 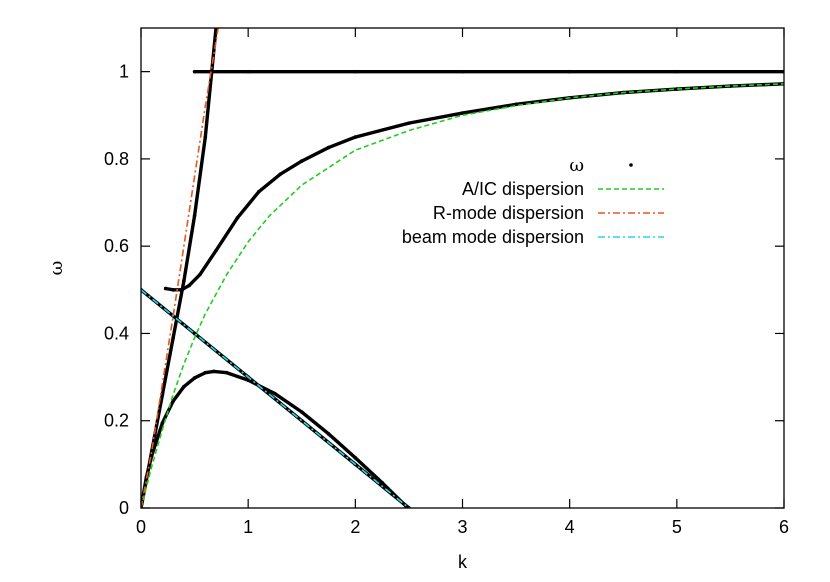 I want to click on x-tick-label: 6, so click(x=784, y=527).